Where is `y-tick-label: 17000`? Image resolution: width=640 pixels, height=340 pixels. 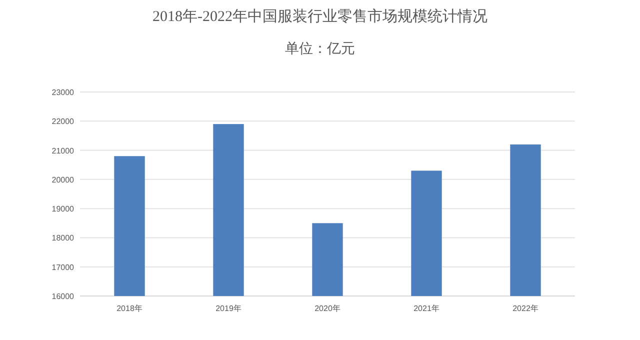 y-tick-label: 17000 is located at coordinates (63, 267).